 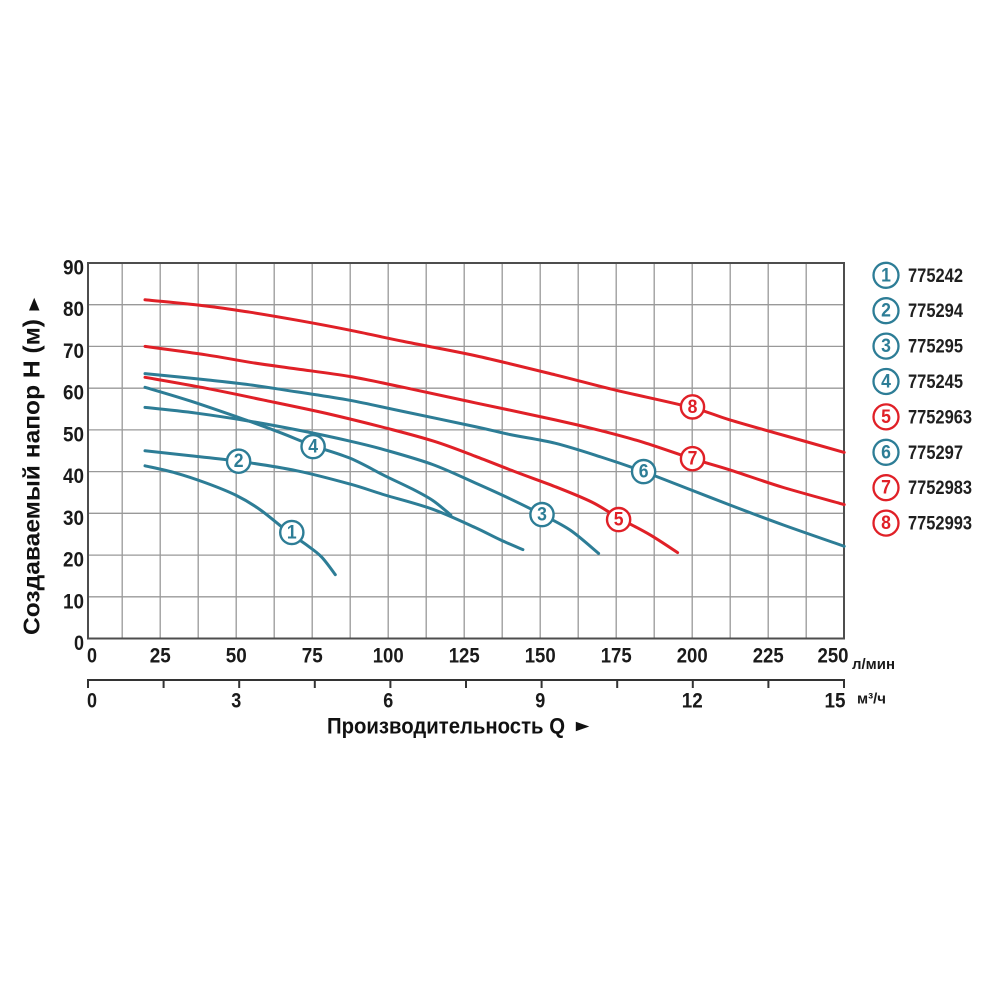 I want to click on svg-text: Производительность Q, so click(x=446, y=726).